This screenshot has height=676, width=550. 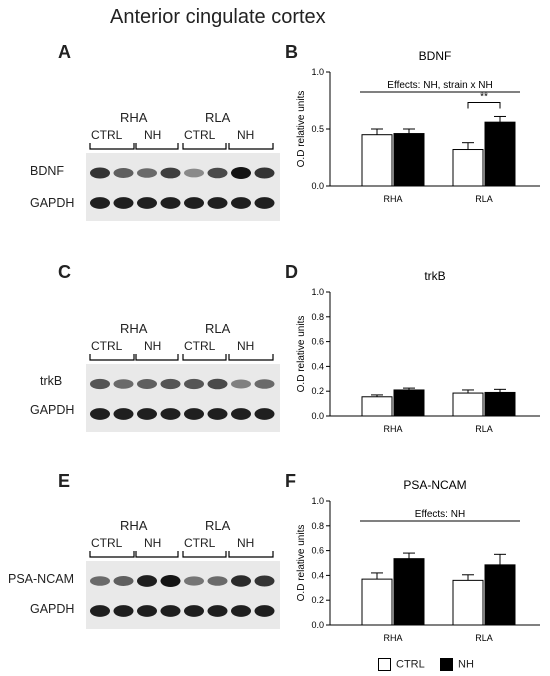 I want to click on chart-title: PSA-NCAM, so click(x=434, y=485).